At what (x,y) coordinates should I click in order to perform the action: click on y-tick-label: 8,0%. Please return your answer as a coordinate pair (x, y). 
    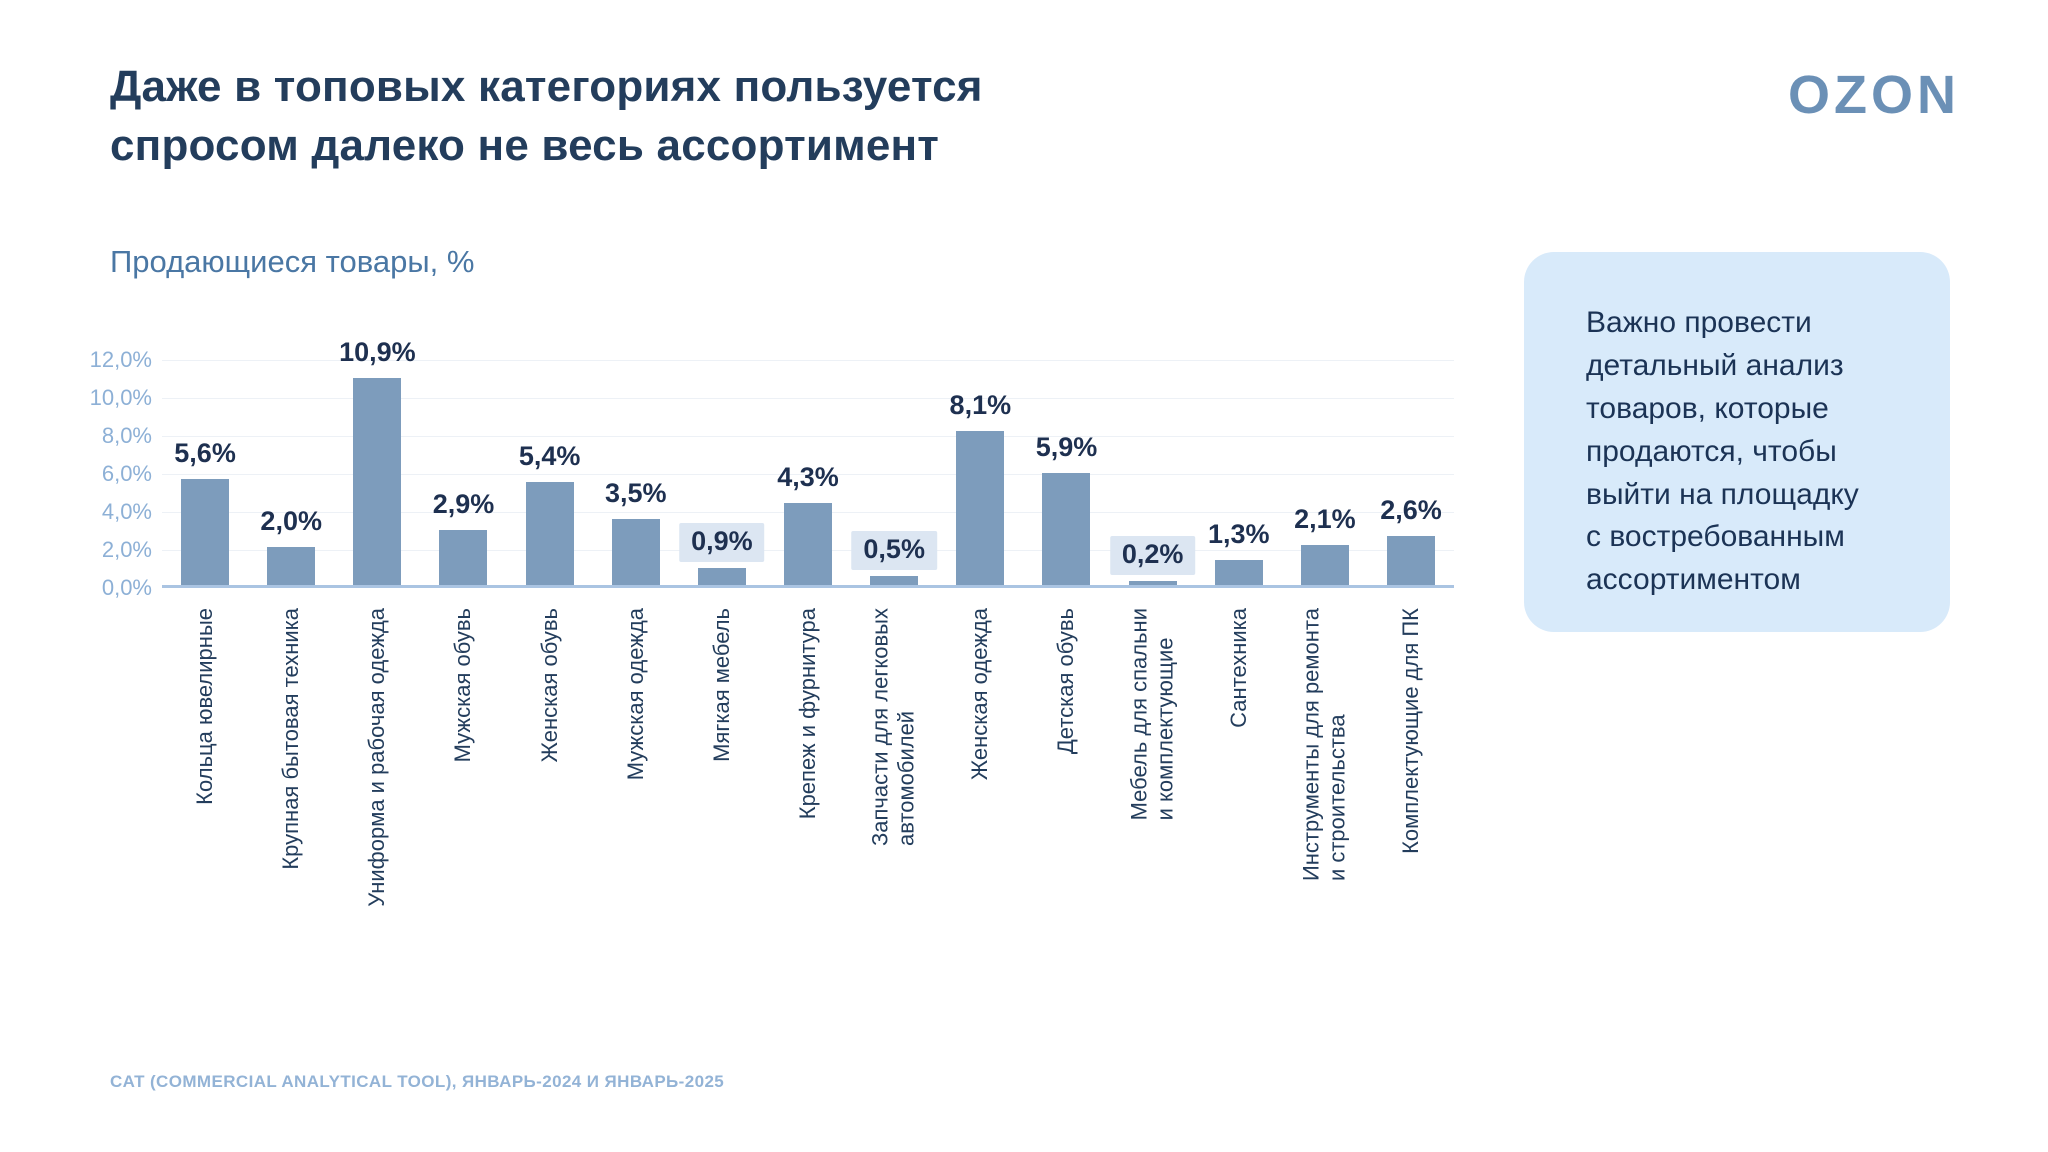
    Looking at the image, I should click on (126, 435).